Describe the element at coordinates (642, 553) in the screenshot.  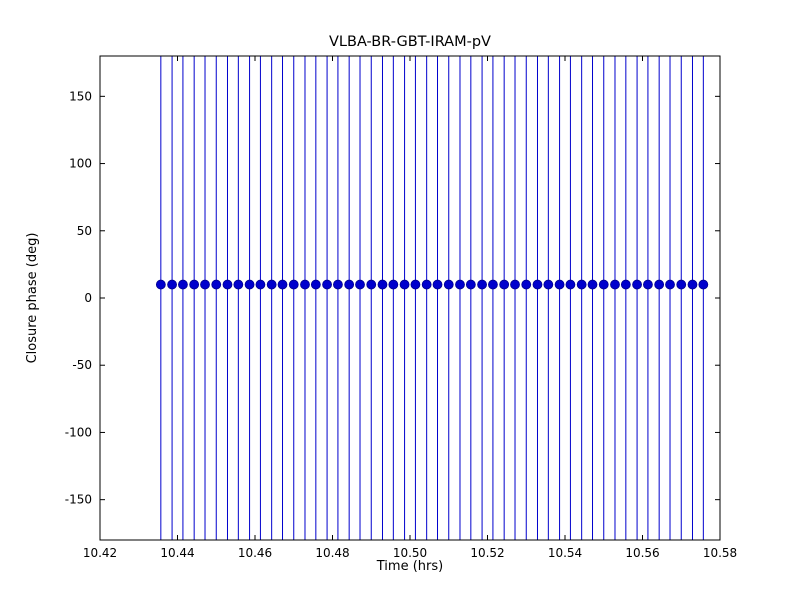
I see `x-tick-label: 10.56` at that location.